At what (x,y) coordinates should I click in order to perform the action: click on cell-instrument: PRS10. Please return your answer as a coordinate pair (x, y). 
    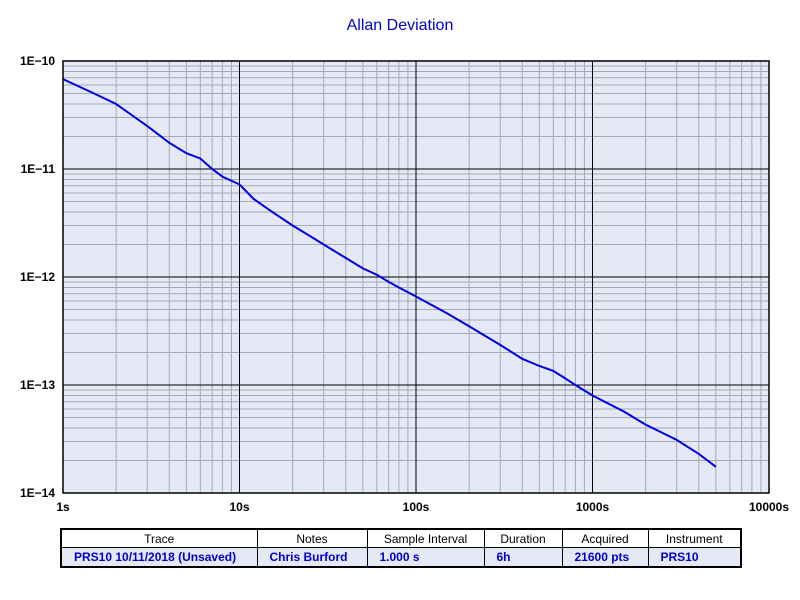
    Looking at the image, I should click on (694, 557).